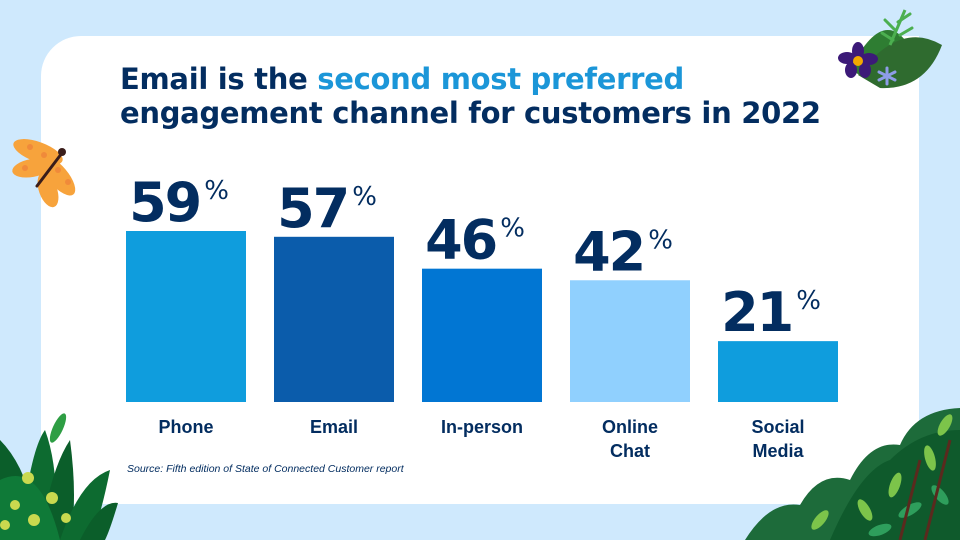 The height and width of the screenshot is (540, 960). What do you see at coordinates (482, 427) in the screenshot?
I see `category-label: In-person` at bounding box center [482, 427].